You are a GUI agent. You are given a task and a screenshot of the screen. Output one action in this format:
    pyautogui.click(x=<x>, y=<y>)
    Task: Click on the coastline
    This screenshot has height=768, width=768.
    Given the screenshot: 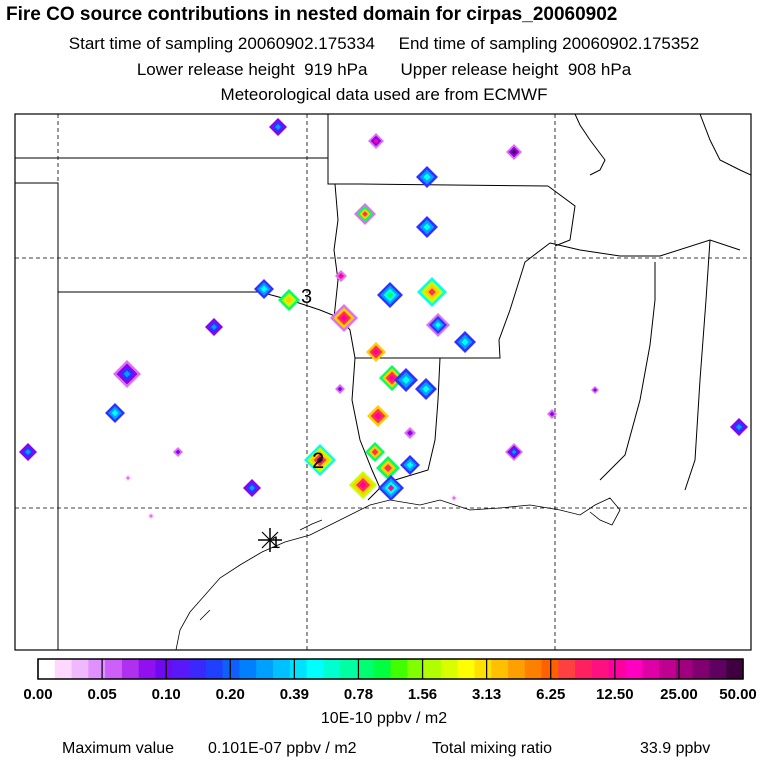 What is the action you would take?
    pyautogui.click(x=398, y=573)
    